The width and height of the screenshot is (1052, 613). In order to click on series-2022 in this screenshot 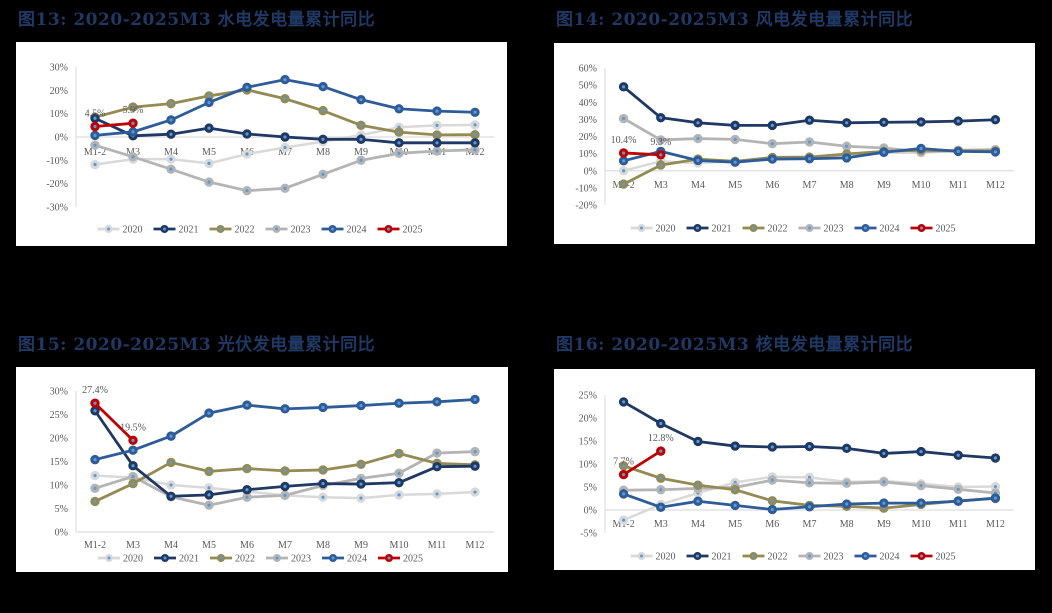, I will do `click(285, 477)`.